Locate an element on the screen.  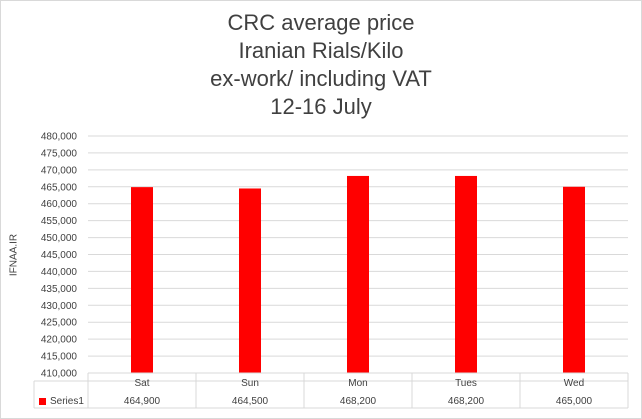
legend-series-name: Series1 is located at coordinates (67, 401).